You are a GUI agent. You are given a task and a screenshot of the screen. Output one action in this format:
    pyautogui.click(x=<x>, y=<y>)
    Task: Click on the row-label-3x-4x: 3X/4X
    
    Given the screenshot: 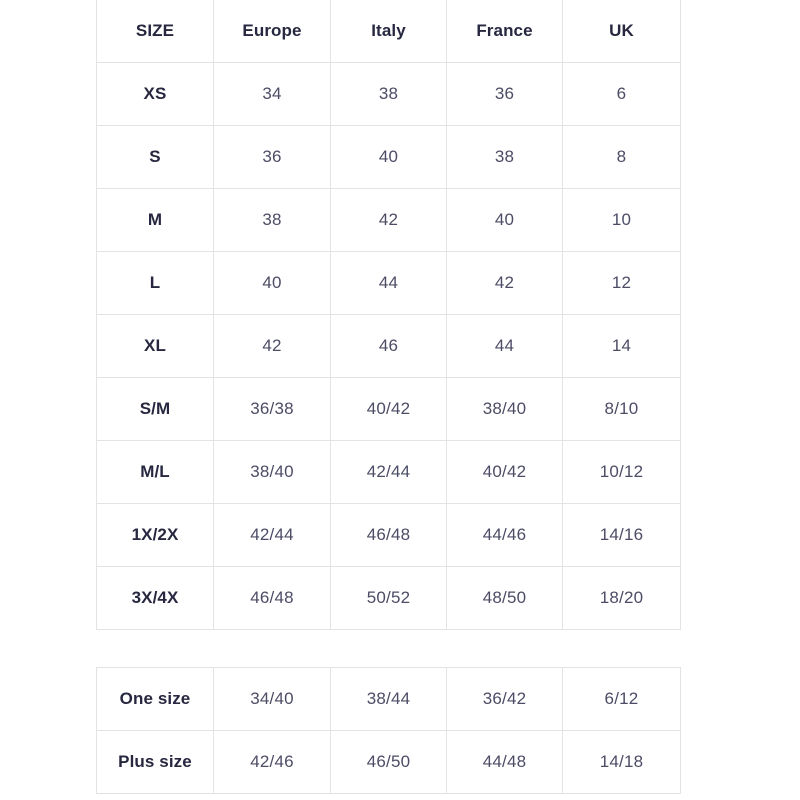 What is the action you would take?
    pyautogui.click(x=155, y=598)
    